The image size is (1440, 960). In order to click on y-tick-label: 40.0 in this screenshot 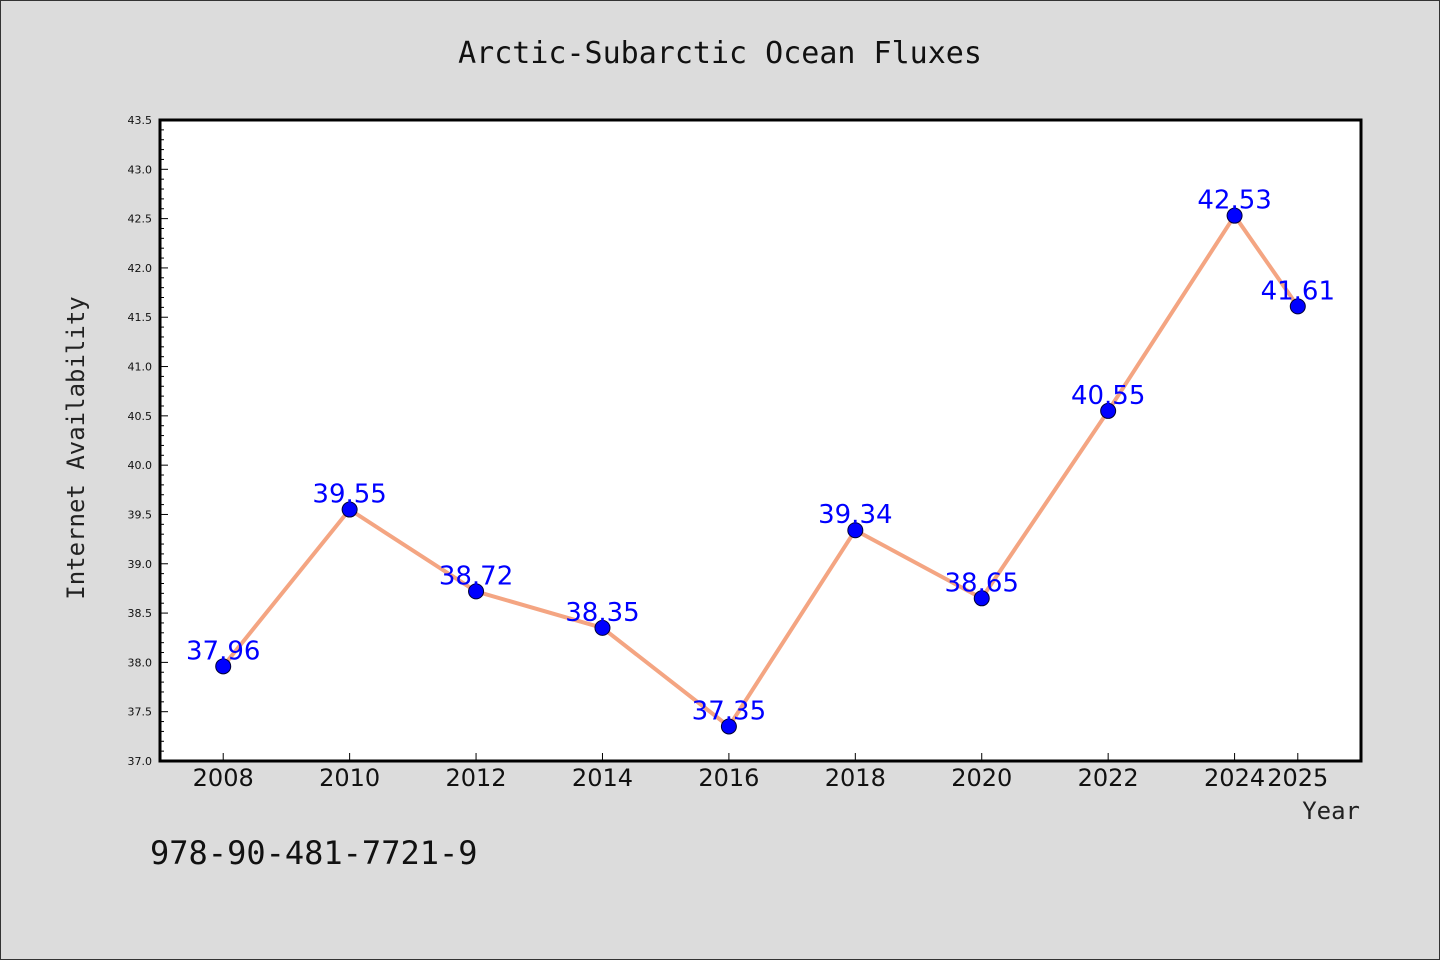, I will do `click(140, 465)`.